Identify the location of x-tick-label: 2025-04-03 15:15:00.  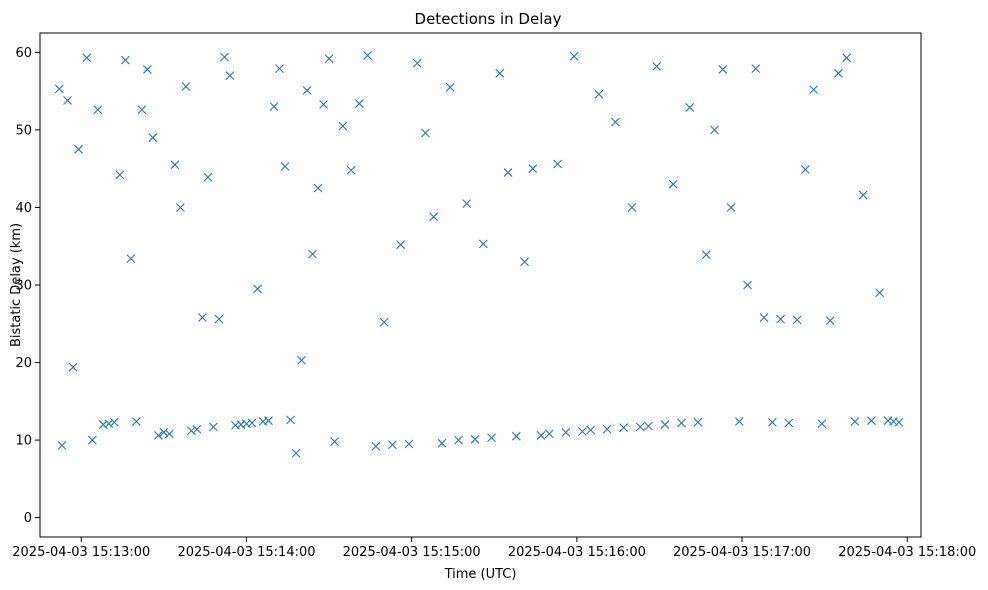
(412, 552).